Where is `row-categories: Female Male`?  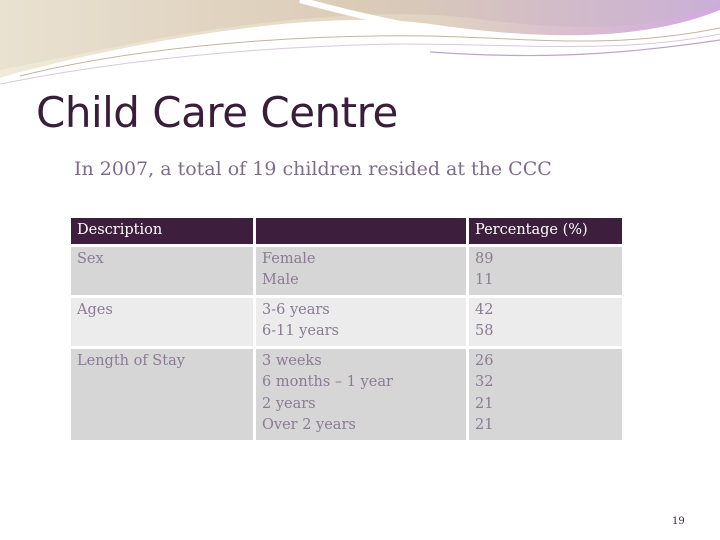 row-categories: Female Male is located at coordinates (361, 270).